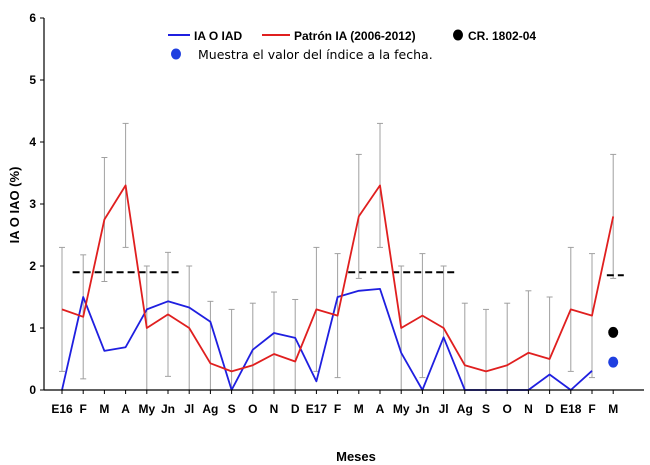  I want to click on y-tick-label: 3, so click(32, 204).